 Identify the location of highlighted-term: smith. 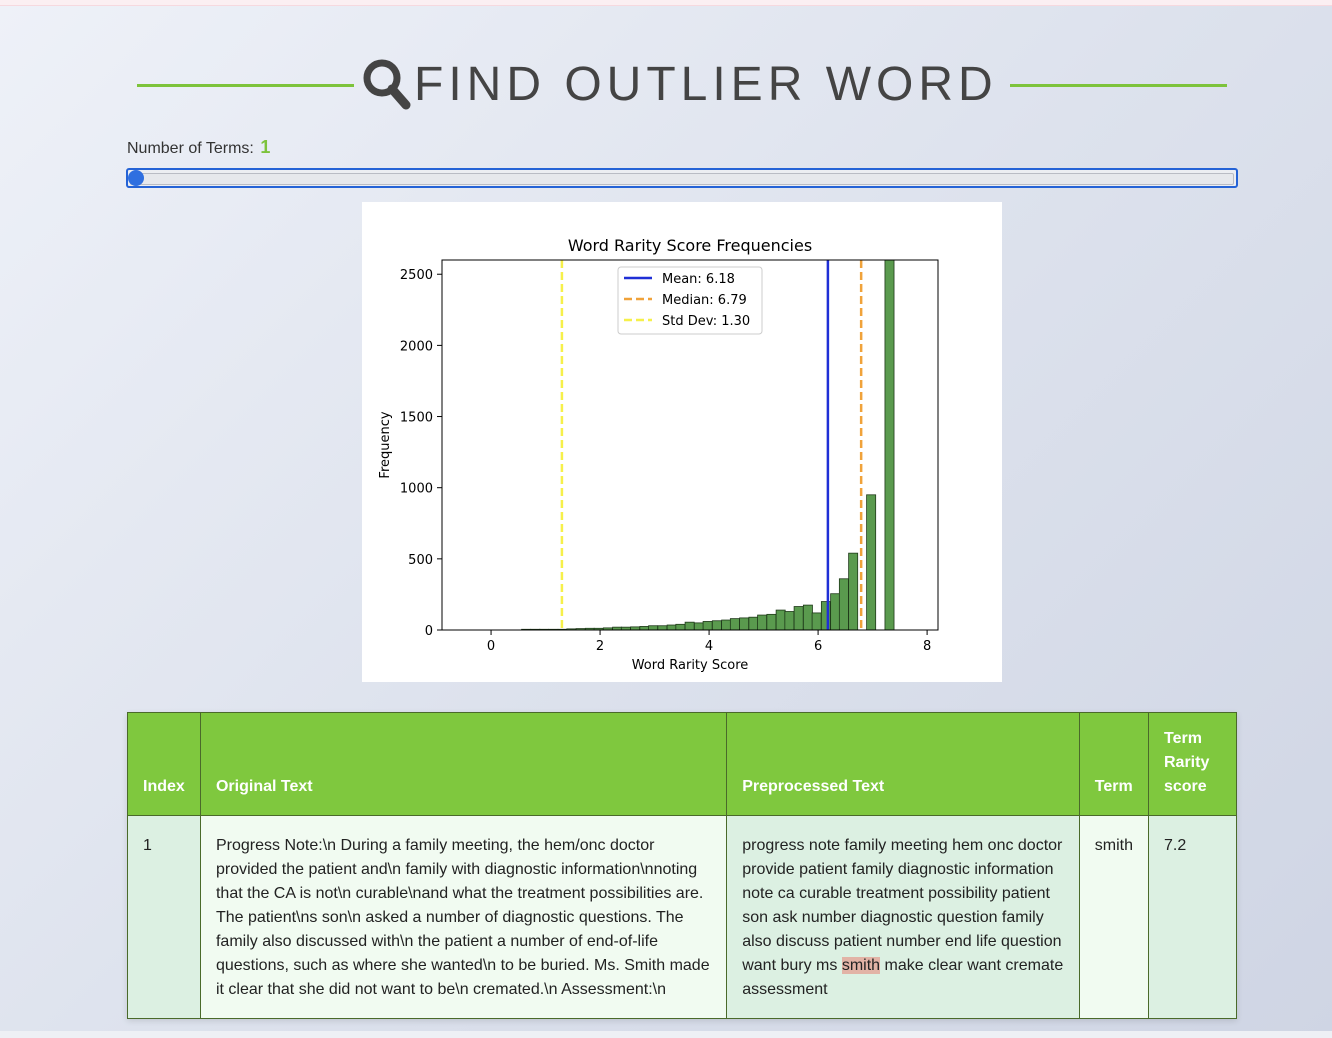
(861, 965).